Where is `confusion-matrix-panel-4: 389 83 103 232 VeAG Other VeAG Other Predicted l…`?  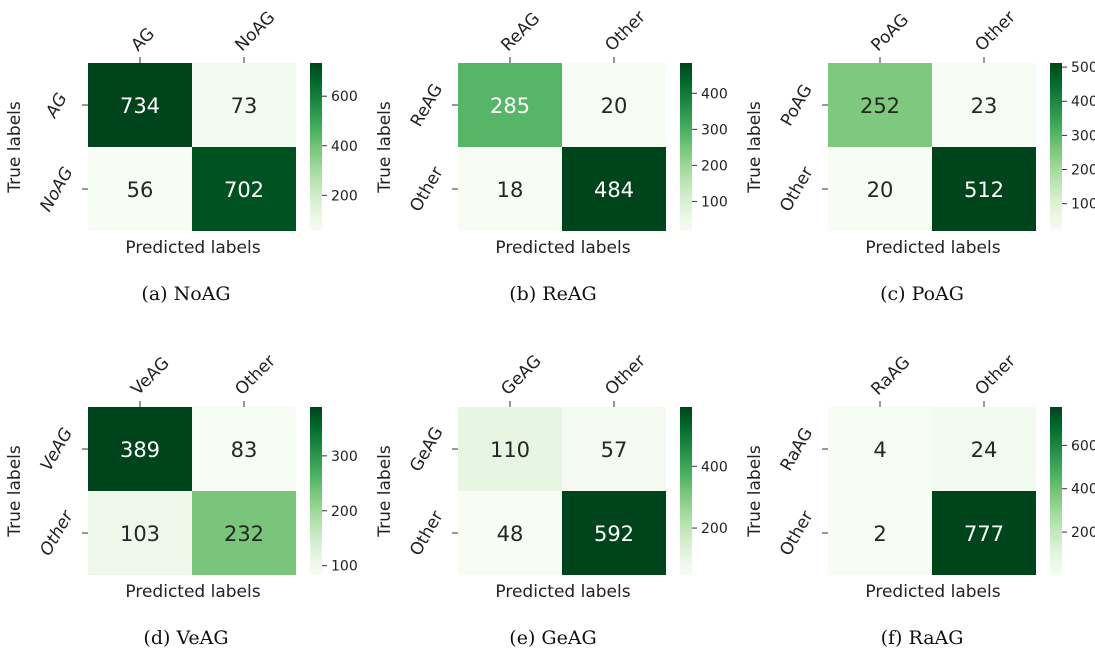
confusion-matrix-panel-4: 389 83 103 232 VeAG Other VeAG Other Predicted l… is located at coordinates (181, 499).